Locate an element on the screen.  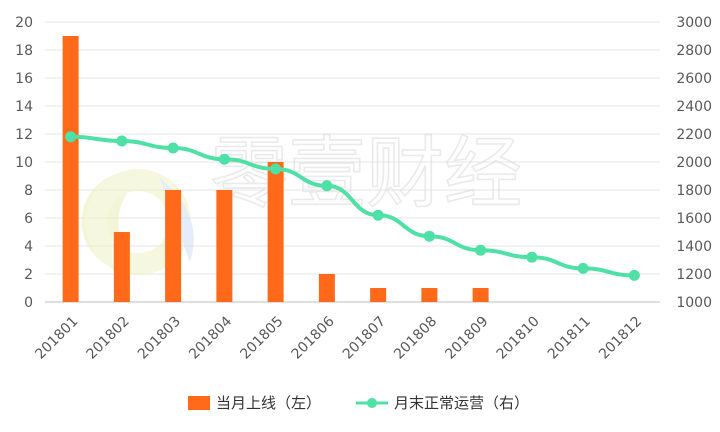
left-tick-label: 18 is located at coordinates (24, 51).